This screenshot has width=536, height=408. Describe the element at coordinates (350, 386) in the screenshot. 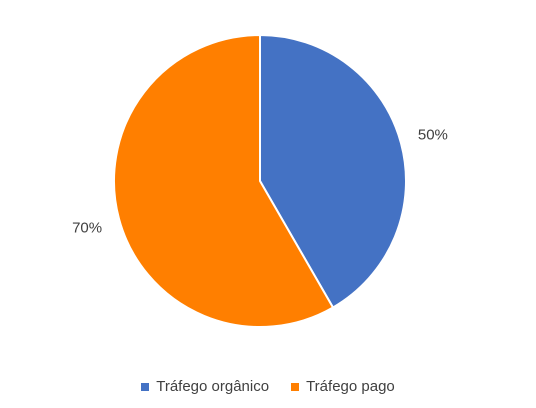

I see `legend-label-paid: Tráfego pago` at that location.